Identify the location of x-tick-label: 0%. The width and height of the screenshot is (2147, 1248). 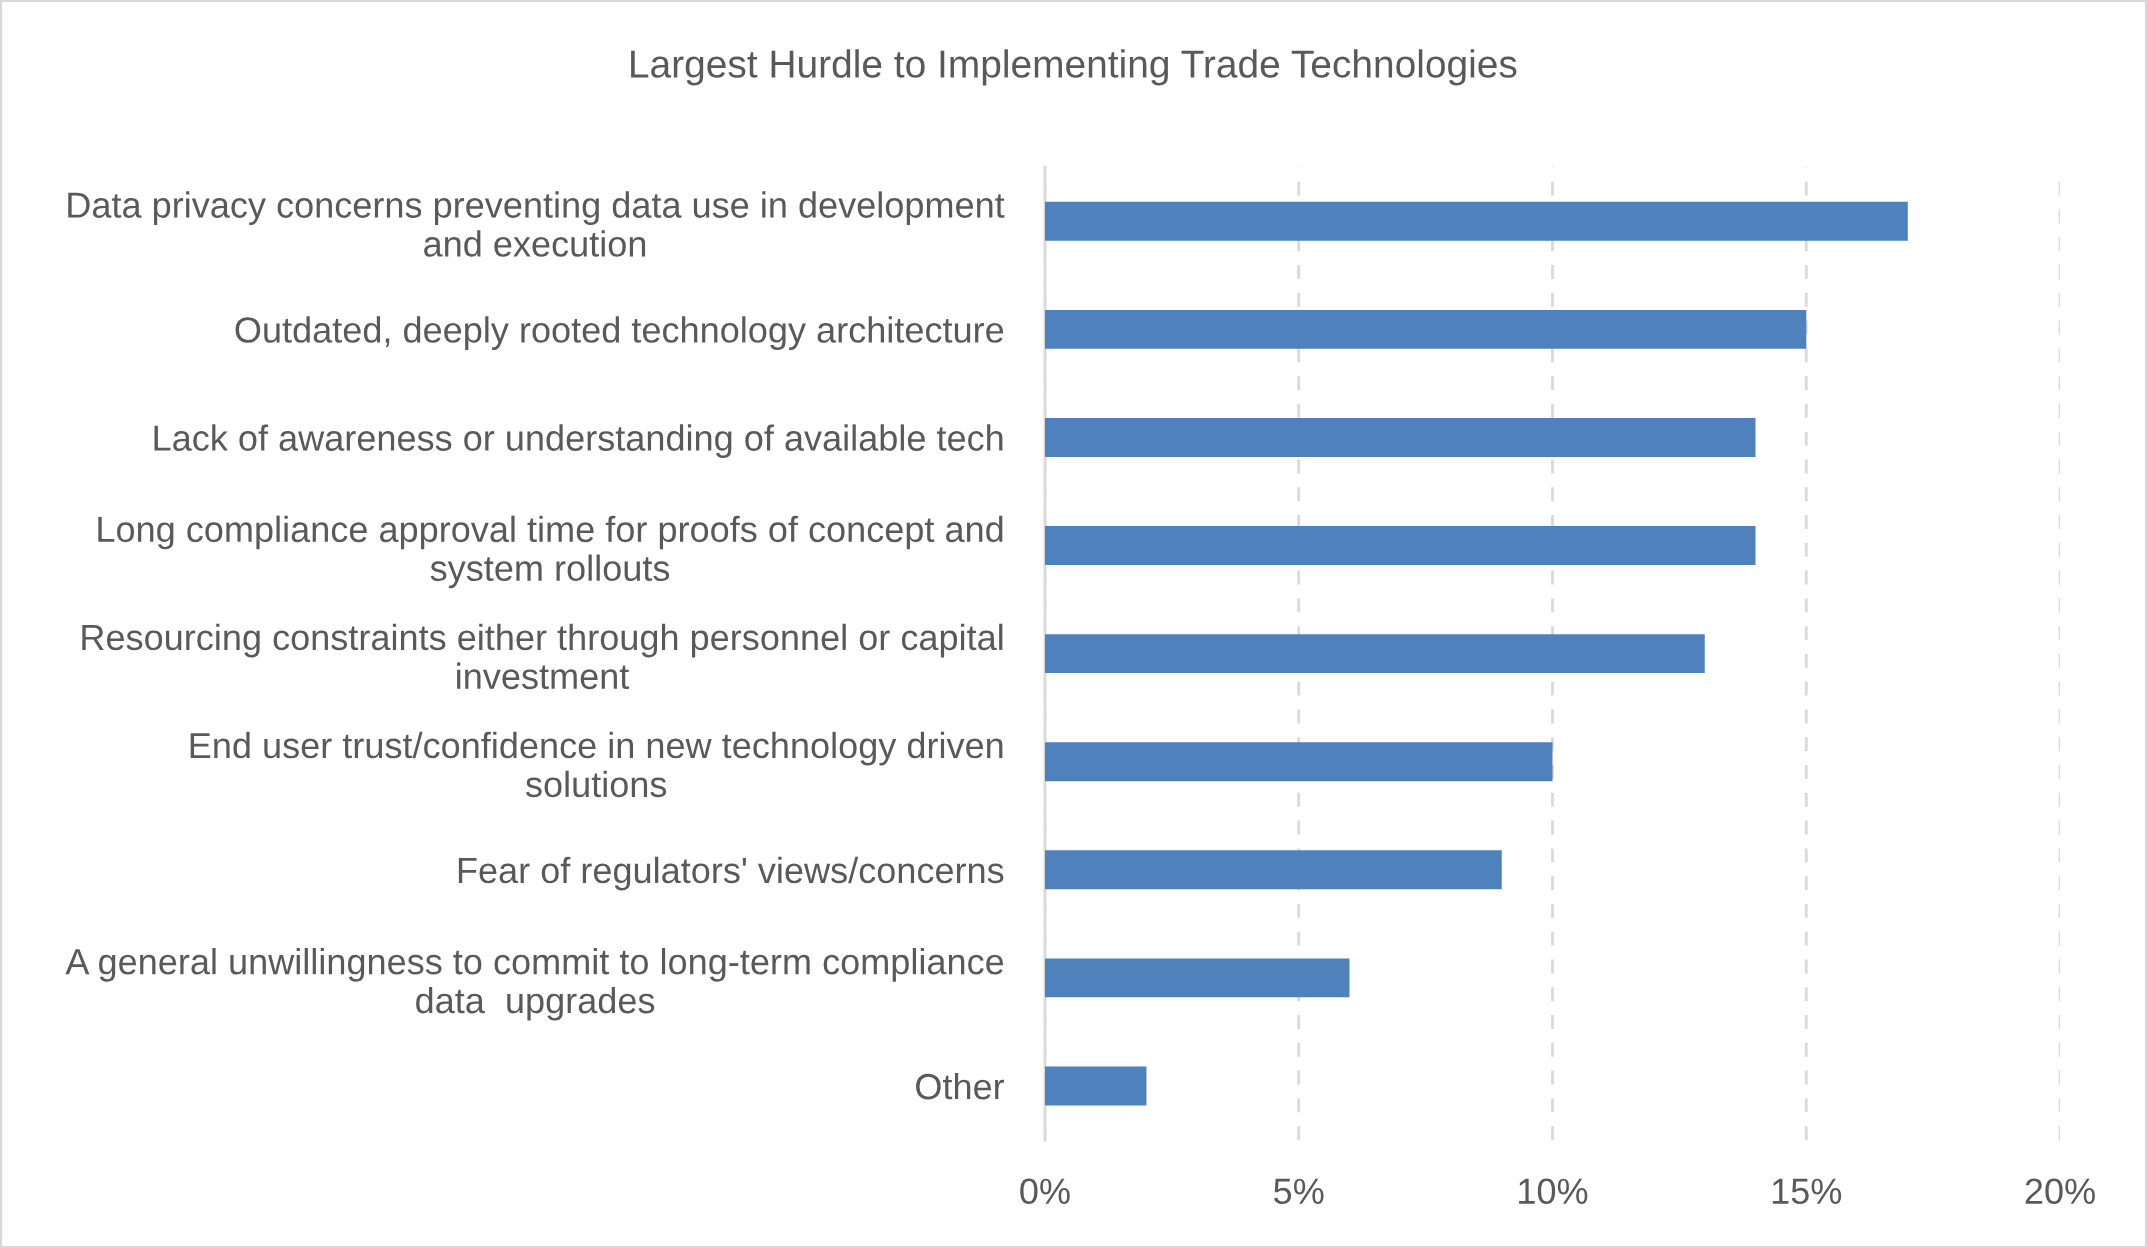
(1045, 1191).